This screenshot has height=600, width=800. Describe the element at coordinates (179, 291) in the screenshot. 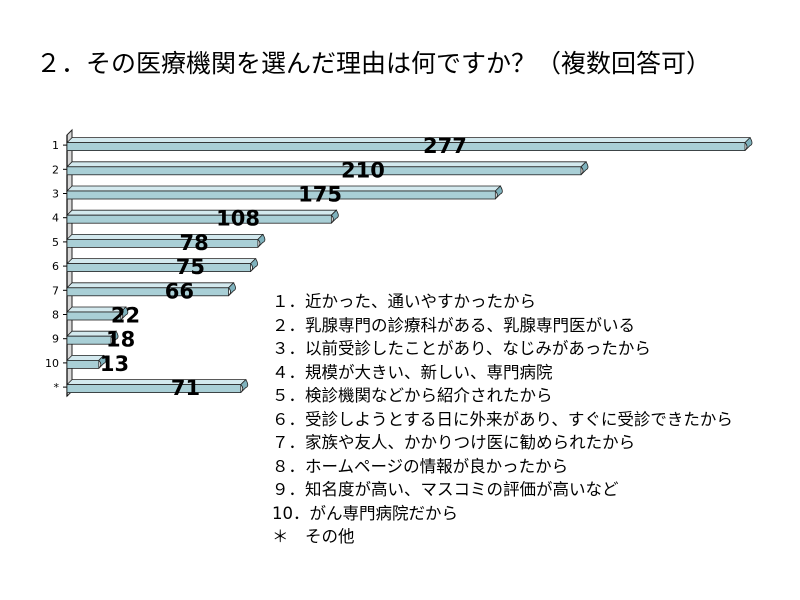

I see `data-label: 66` at that location.